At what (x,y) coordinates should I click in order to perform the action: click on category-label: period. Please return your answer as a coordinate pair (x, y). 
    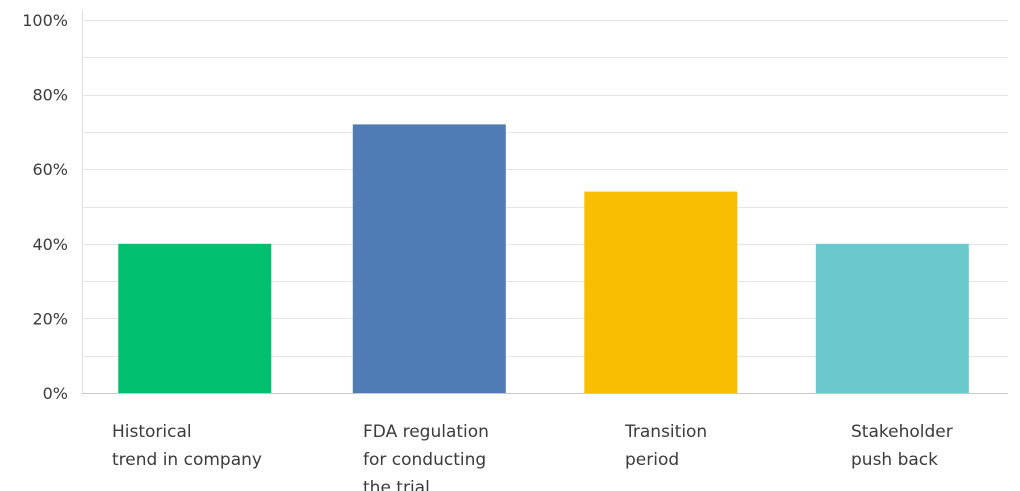
    Looking at the image, I should click on (652, 460).